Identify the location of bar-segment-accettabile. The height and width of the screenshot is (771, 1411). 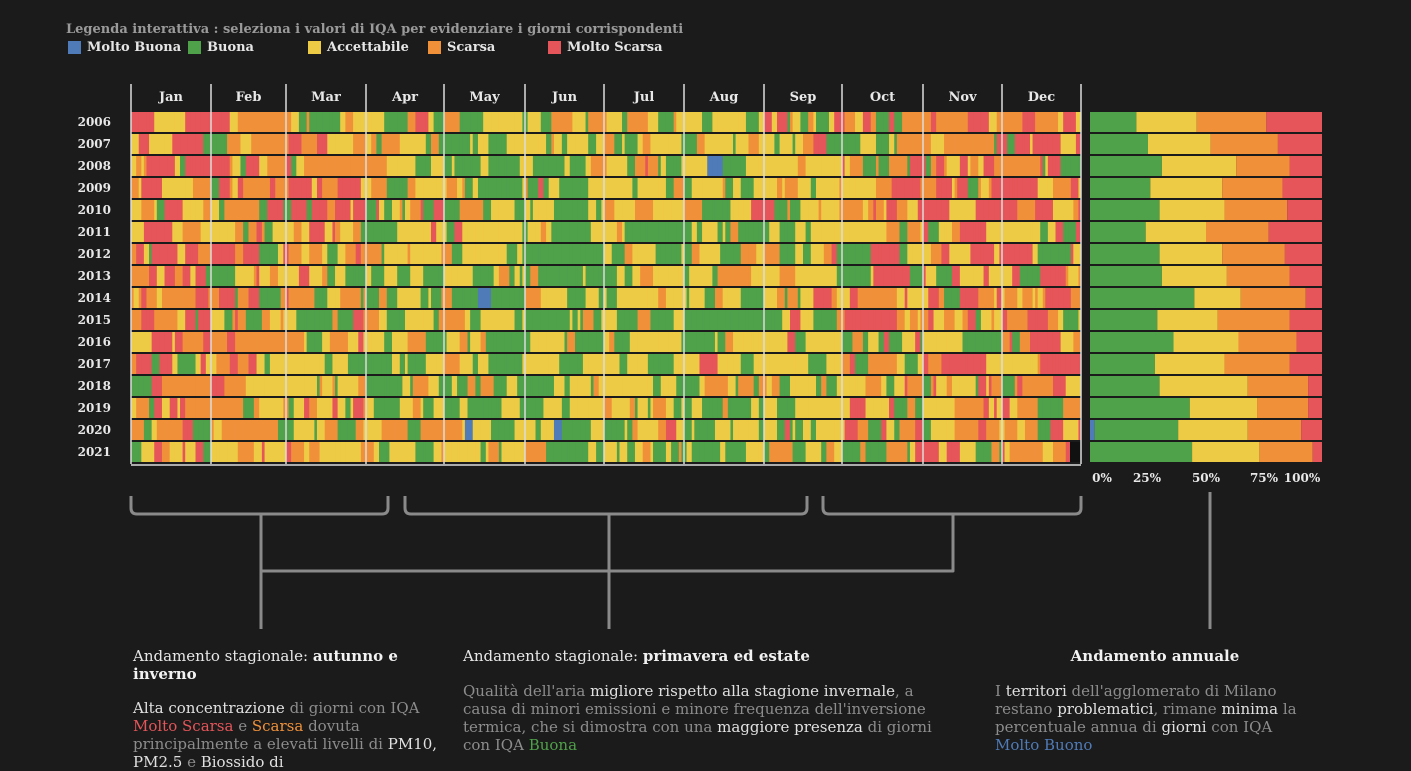
(1179, 144).